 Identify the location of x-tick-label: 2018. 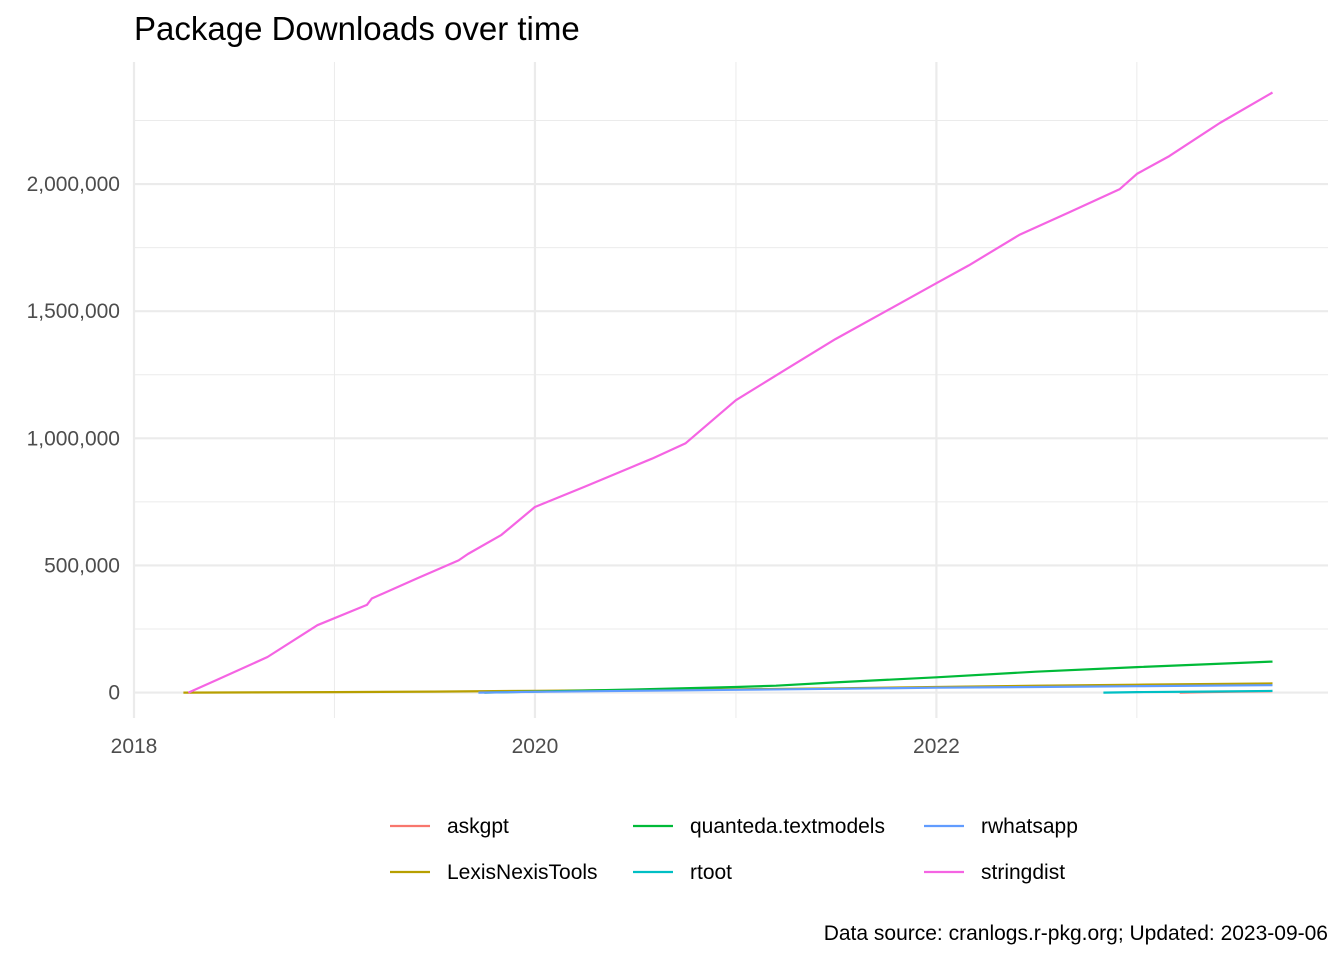
(134, 746).